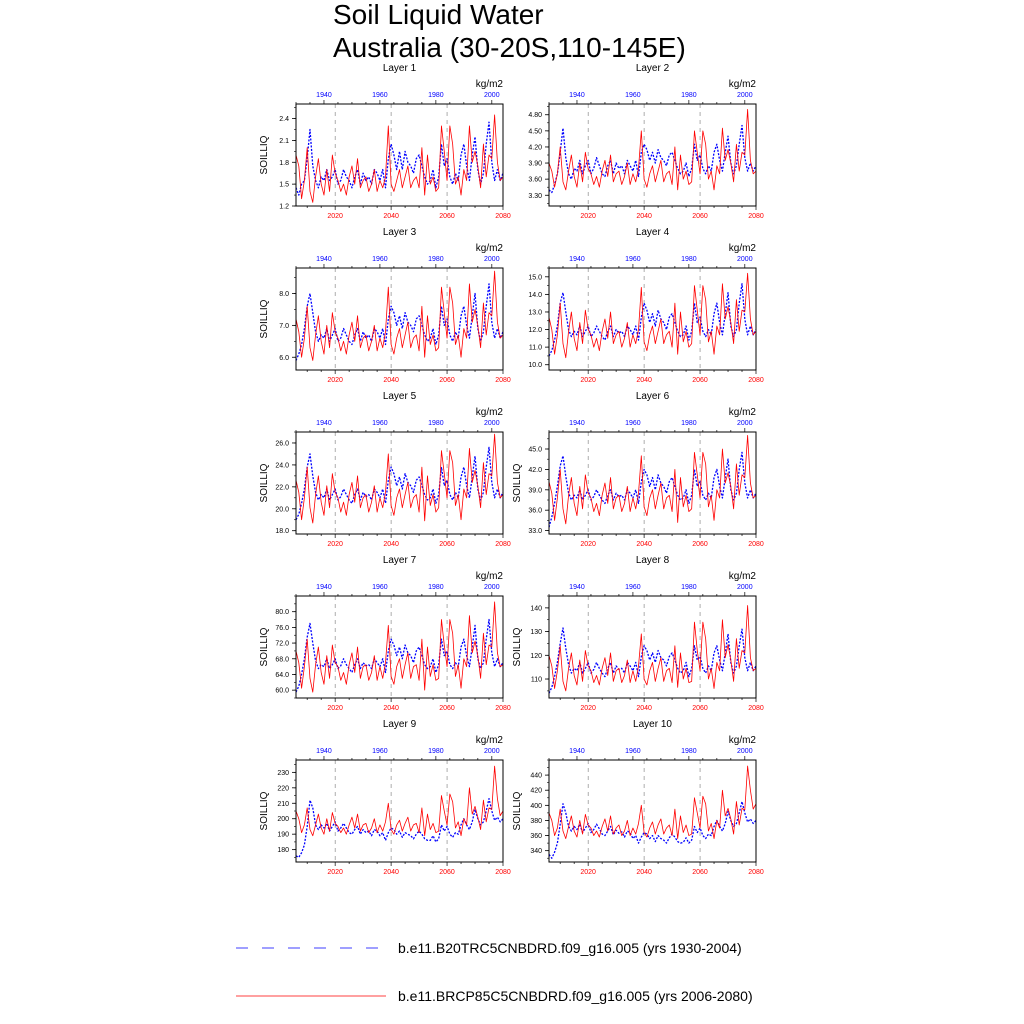 The width and height of the screenshot is (1024, 1024). I want to click on panel-10-xtick-top-label-2: 1960, so click(633, 751).